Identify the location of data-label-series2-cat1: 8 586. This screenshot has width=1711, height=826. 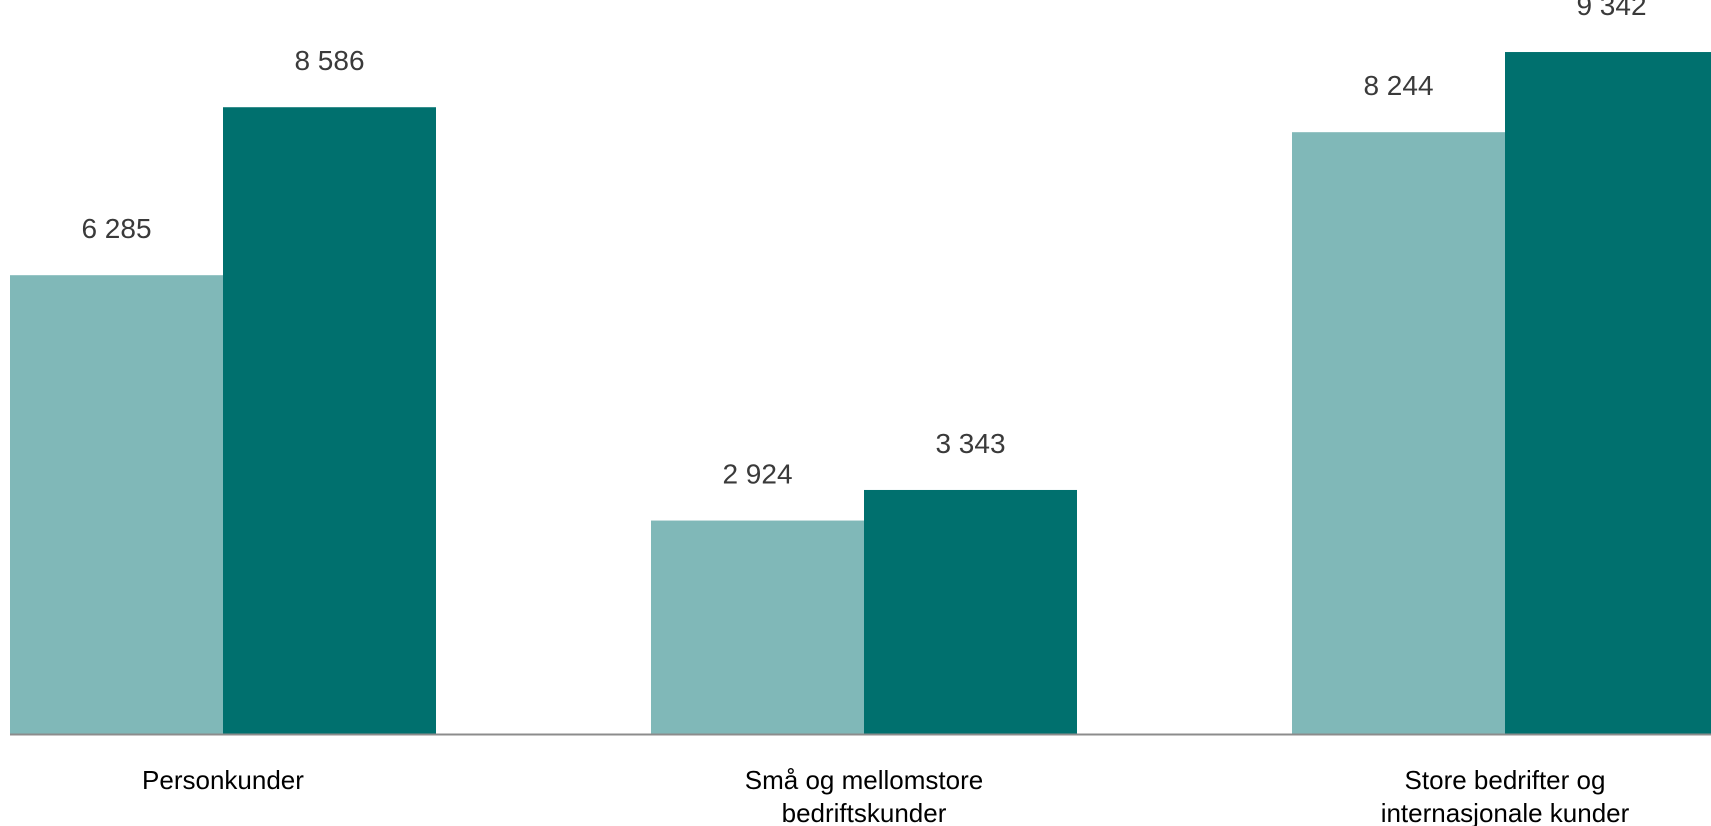
(329, 60).